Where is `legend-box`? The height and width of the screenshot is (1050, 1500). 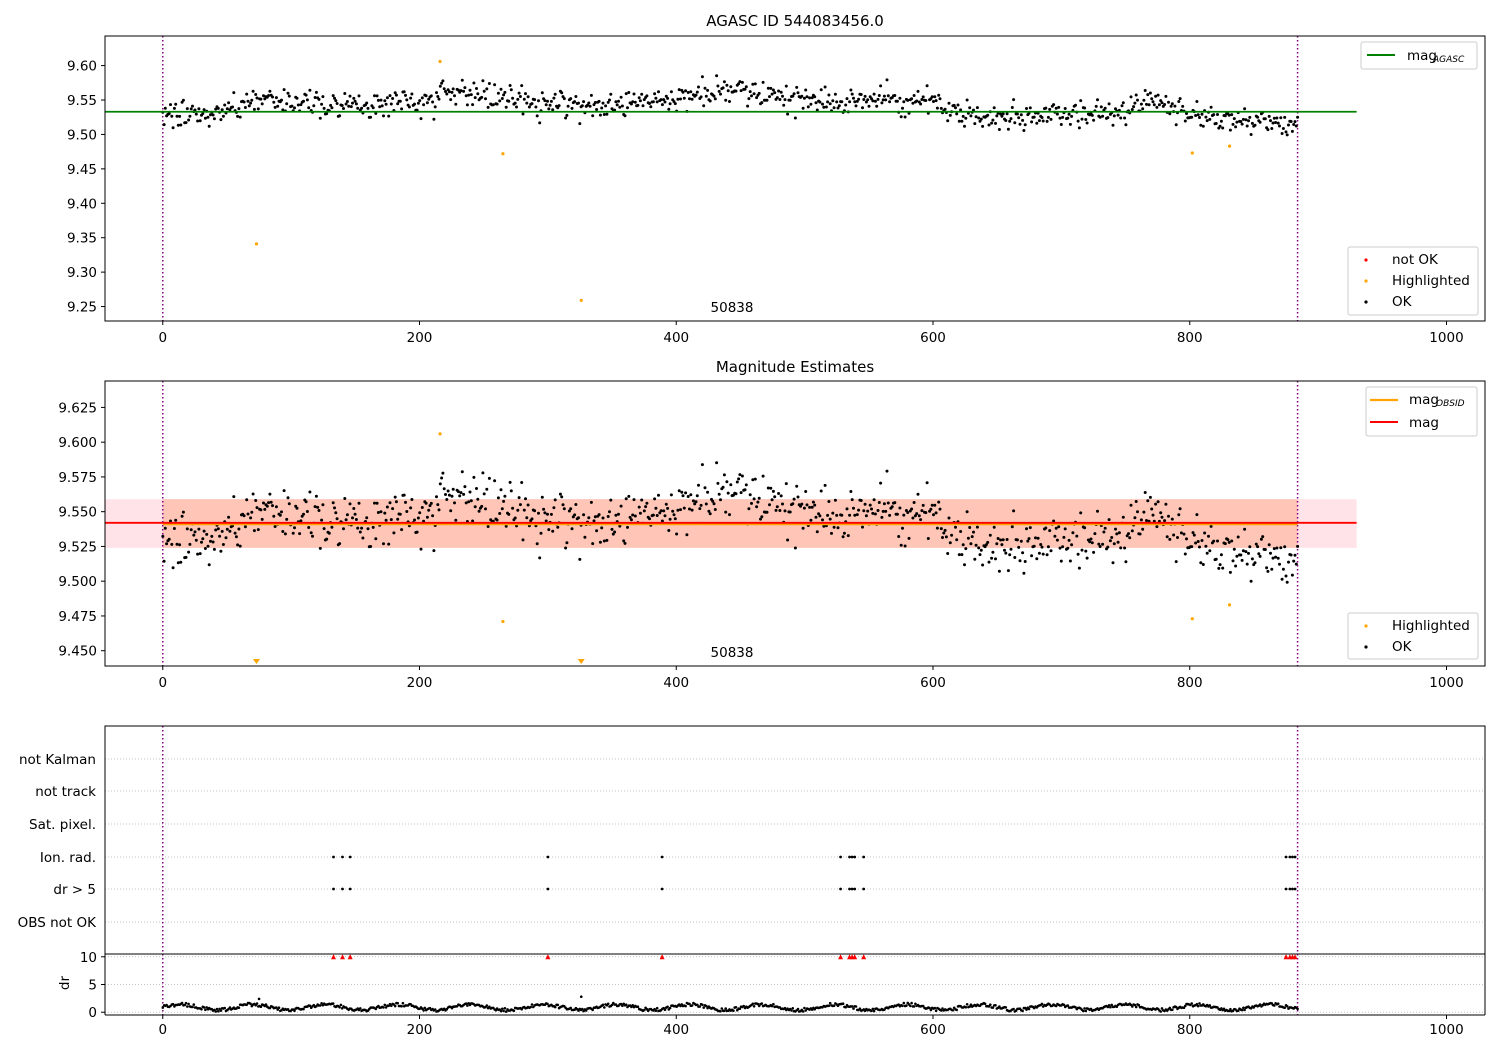 legend-box is located at coordinates (1419, 55).